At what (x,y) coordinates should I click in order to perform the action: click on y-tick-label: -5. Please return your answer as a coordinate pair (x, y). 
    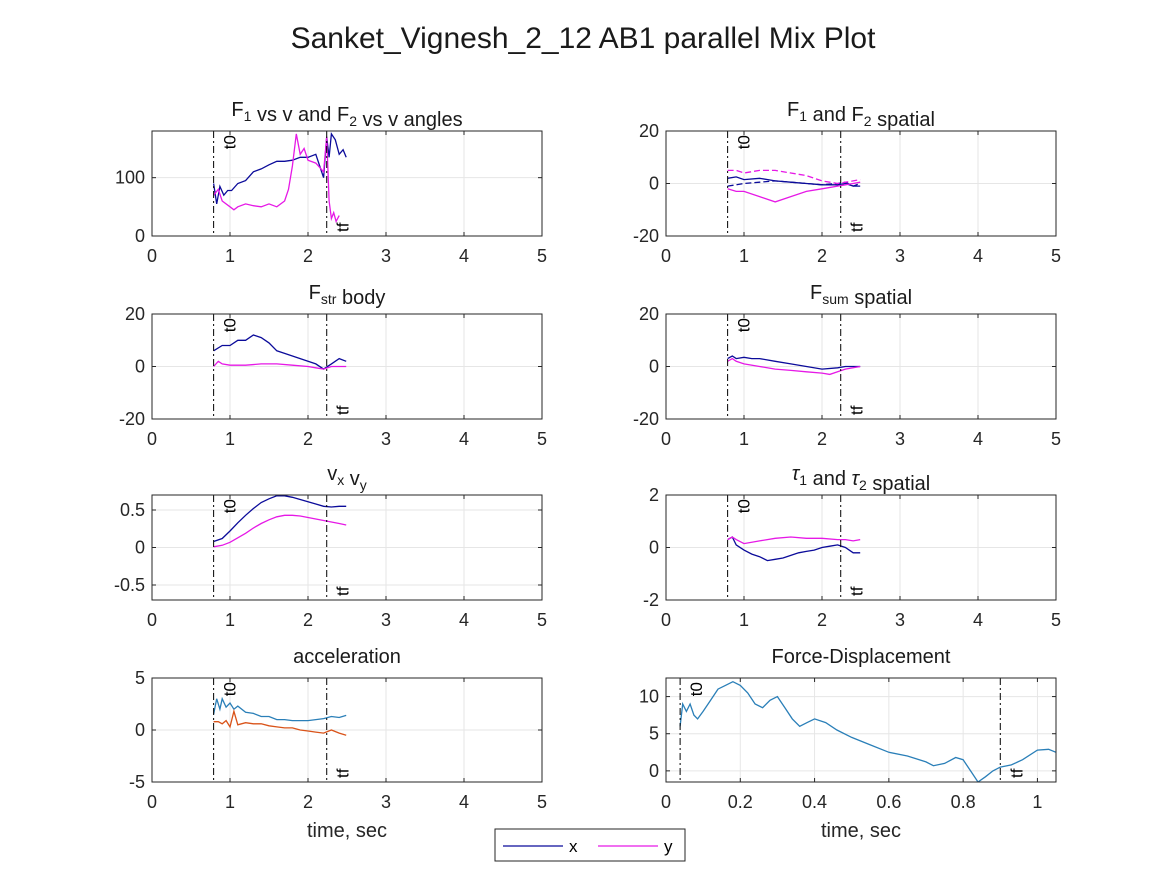
    Looking at the image, I should click on (137, 782).